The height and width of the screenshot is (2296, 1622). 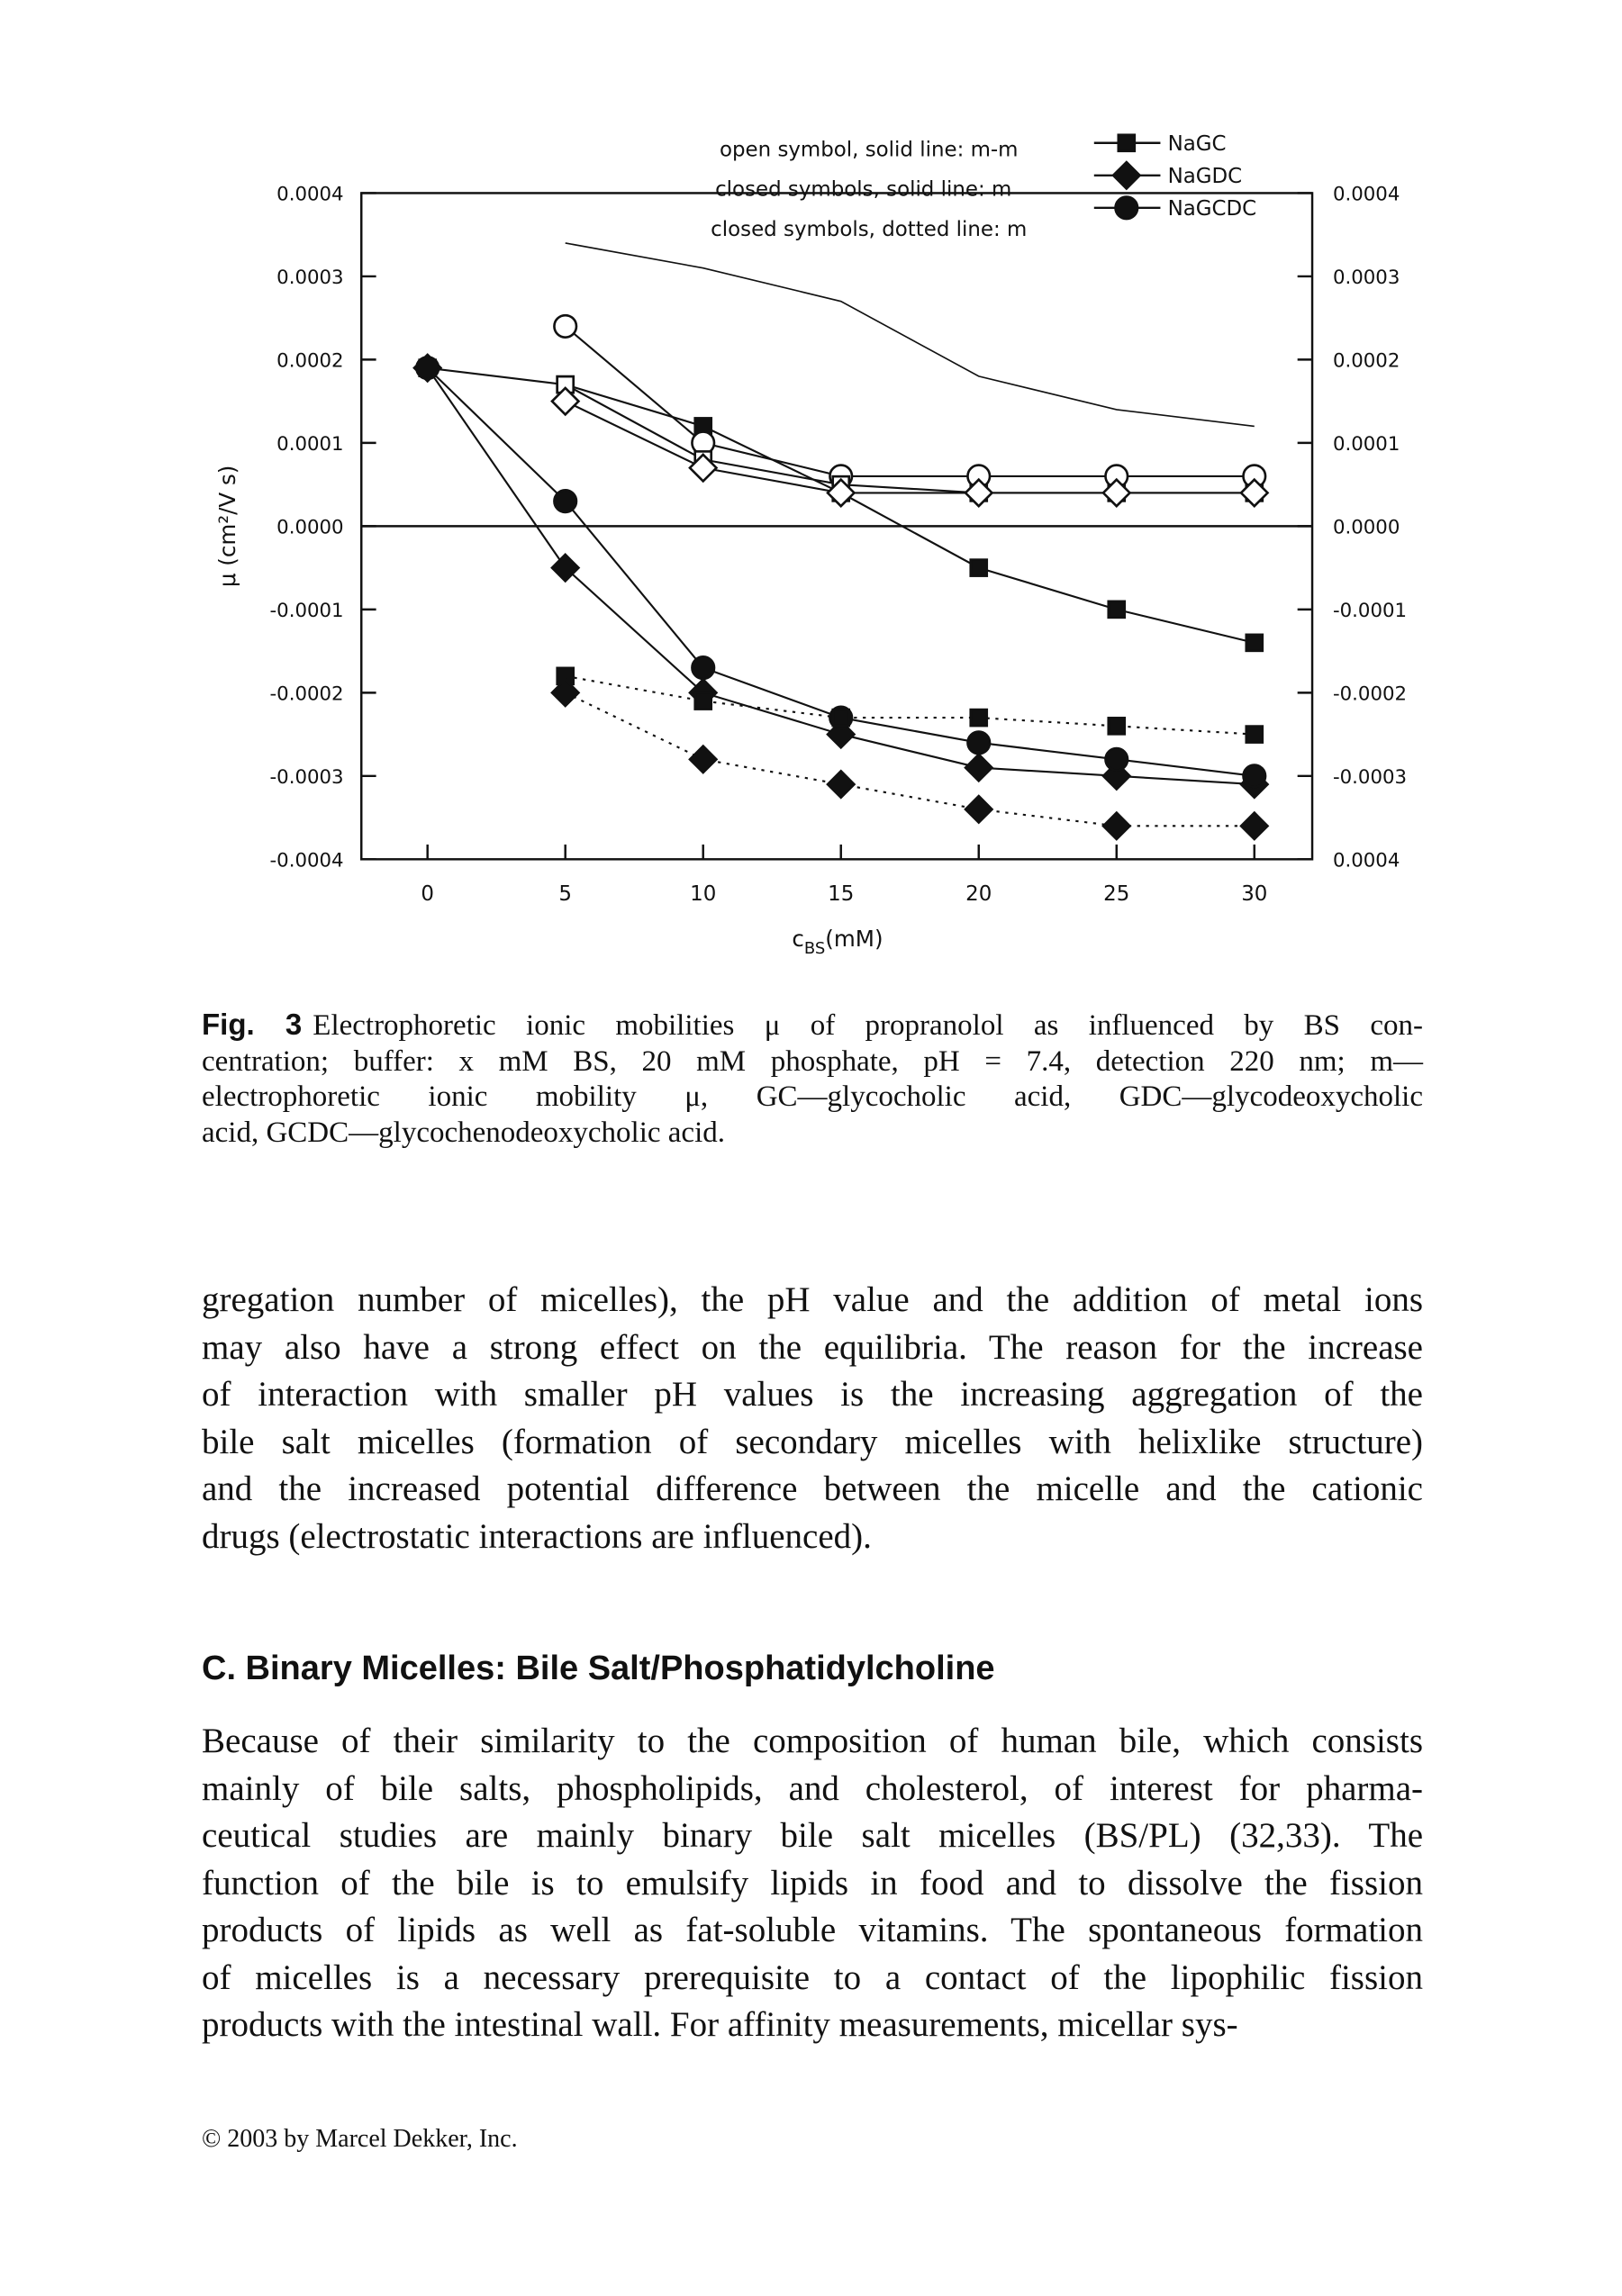 I want to click on x-tick-label: 0, so click(x=427, y=894).